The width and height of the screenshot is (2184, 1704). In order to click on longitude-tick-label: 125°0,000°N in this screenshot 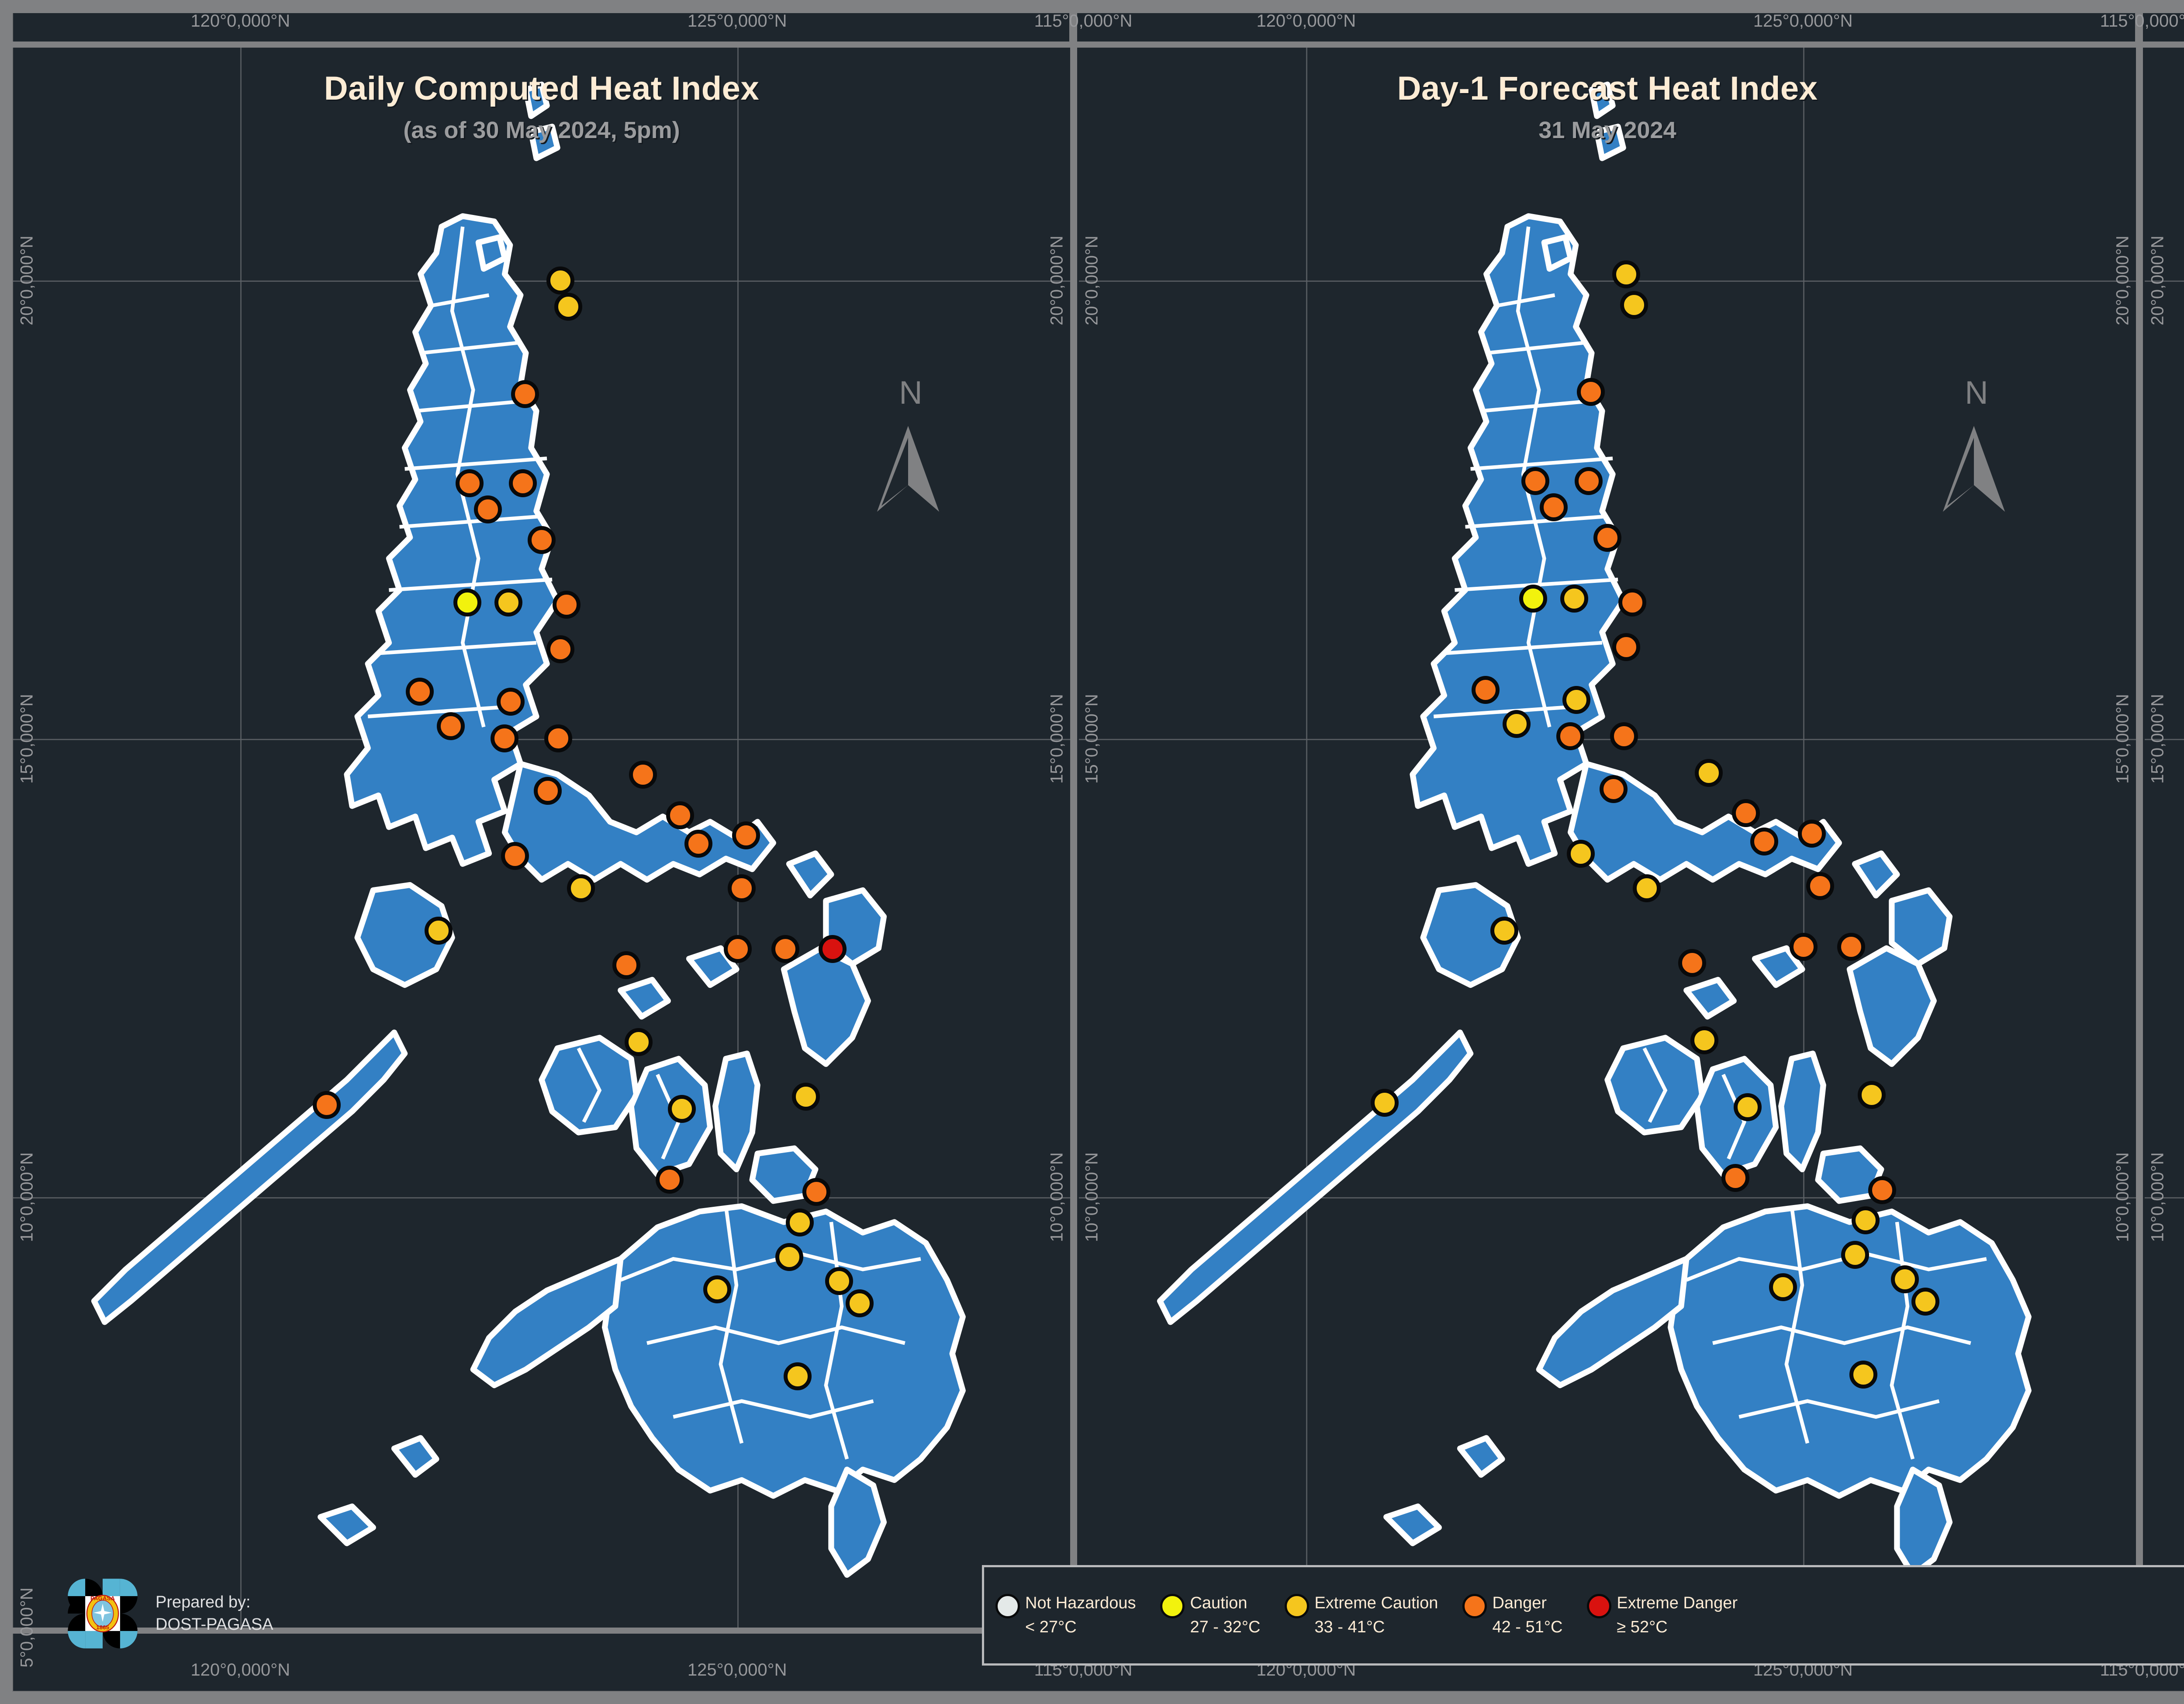, I will do `click(737, 21)`.